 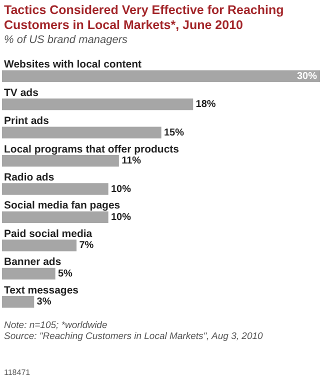 I want to click on y-tick-label: Banner ads, so click(x=33, y=262).